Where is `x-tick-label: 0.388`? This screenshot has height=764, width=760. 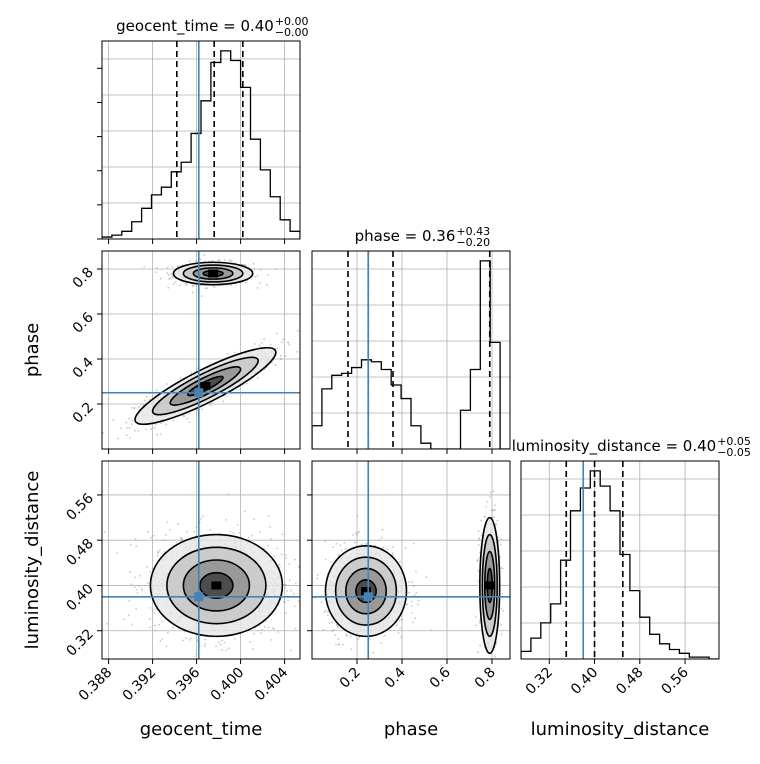 x-tick-label: 0.388 is located at coordinates (96, 685).